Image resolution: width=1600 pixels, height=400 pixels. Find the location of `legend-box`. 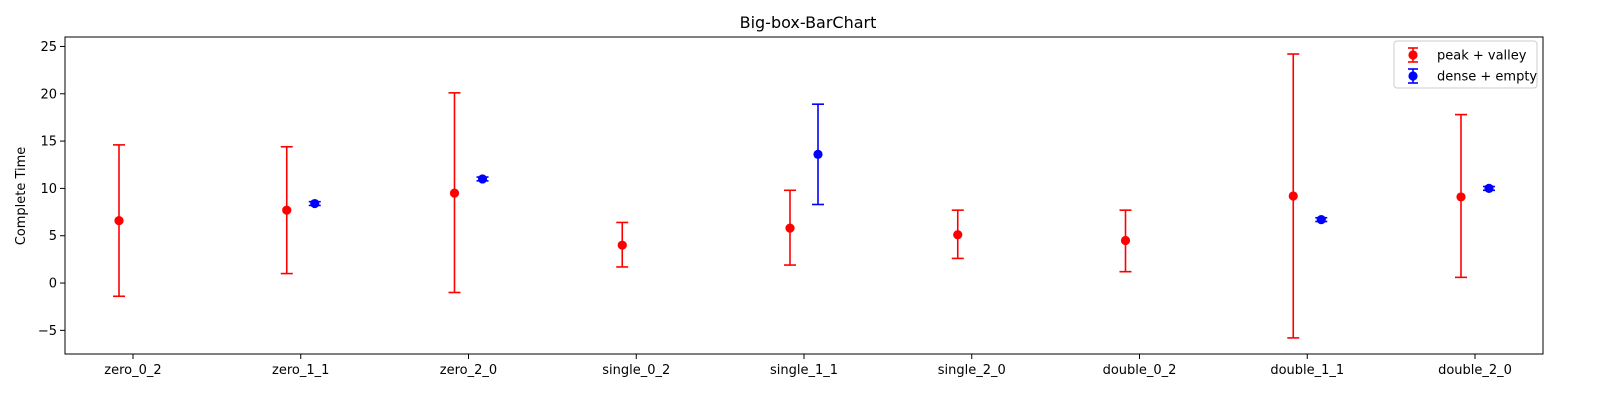

legend-box is located at coordinates (1465, 64).